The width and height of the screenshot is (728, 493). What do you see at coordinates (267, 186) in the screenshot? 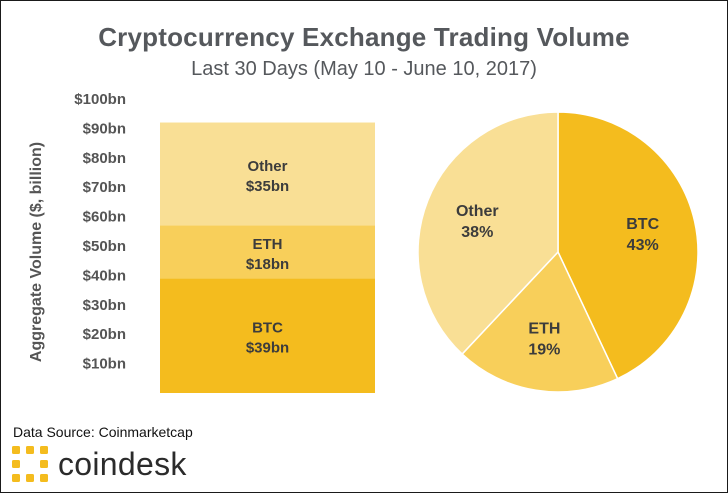
I see `bar-segment-value: $35bn` at bounding box center [267, 186].